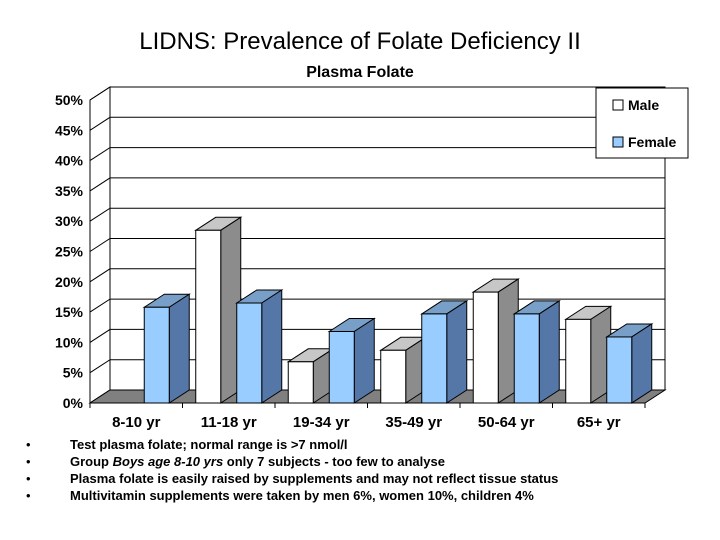 The height and width of the screenshot is (540, 720). What do you see at coordinates (69, 100) in the screenshot?
I see `y-tick-label: 50%` at bounding box center [69, 100].